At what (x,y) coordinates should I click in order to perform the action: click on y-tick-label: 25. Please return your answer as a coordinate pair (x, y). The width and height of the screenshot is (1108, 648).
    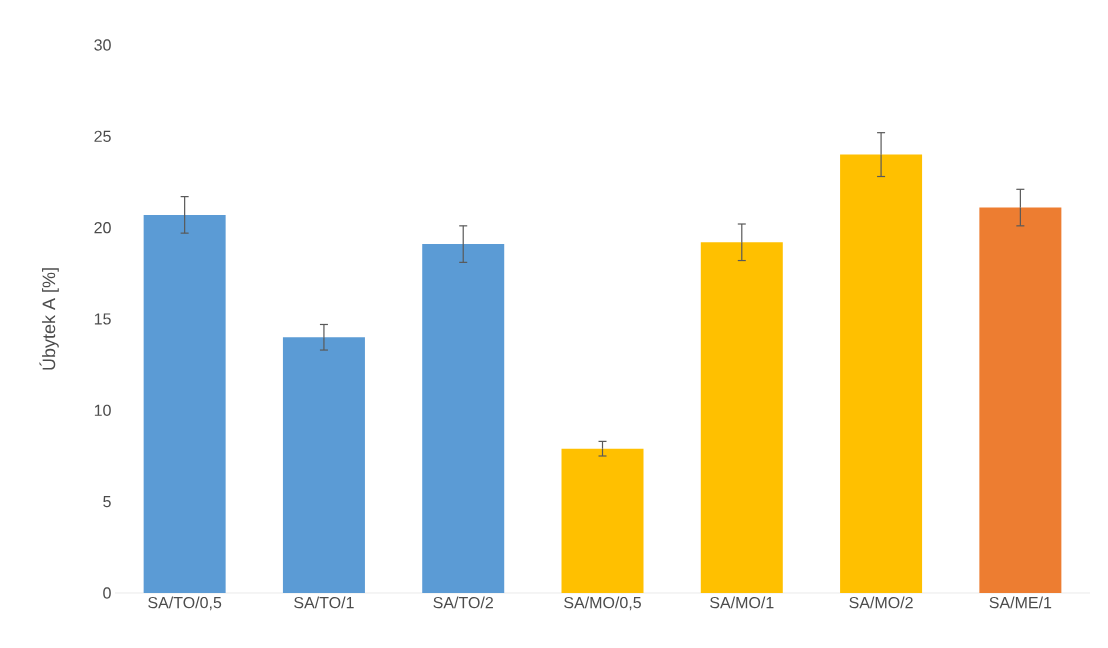
    Looking at the image, I should click on (102, 136).